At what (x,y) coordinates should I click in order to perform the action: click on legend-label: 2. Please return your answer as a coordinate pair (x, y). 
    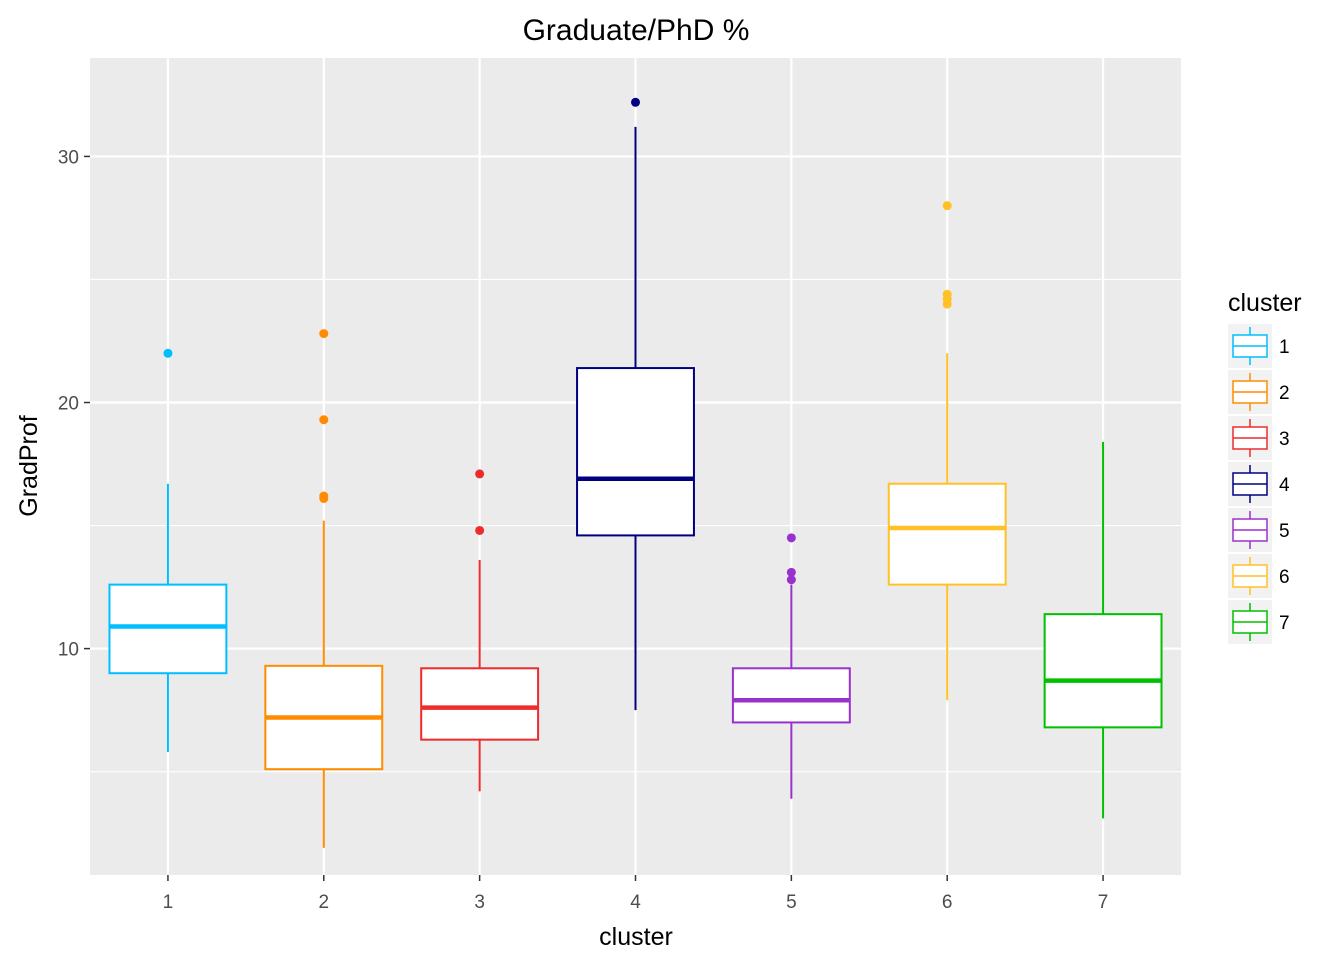
    Looking at the image, I should click on (1284, 393).